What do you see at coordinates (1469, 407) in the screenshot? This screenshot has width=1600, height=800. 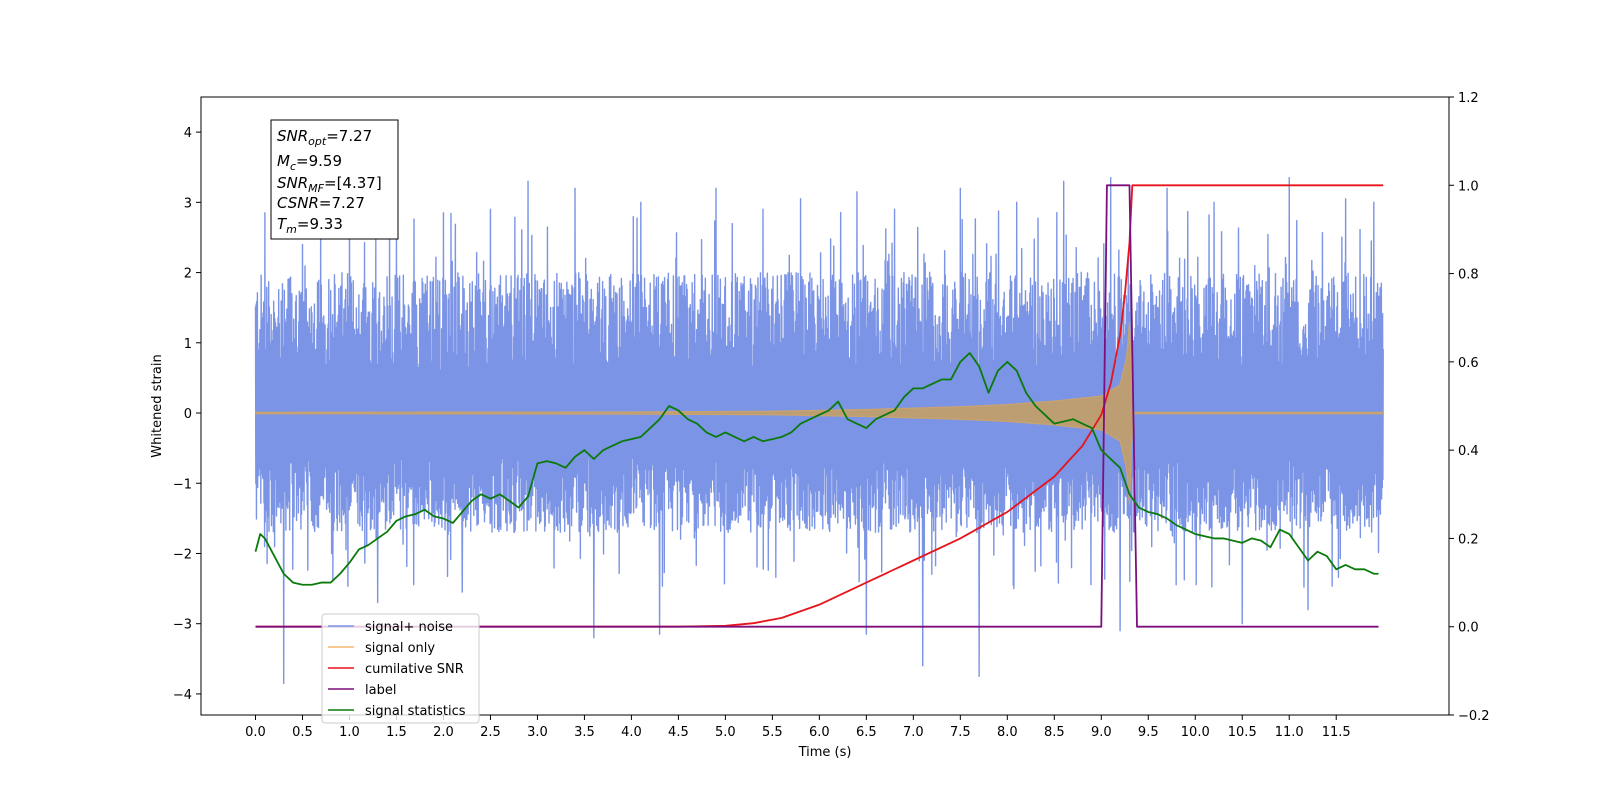 I see `y-axis-right: −0.2 0.0 0.2 0.4 0.6 0.8 1.0 1.2` at bounding box center [1469, 407].